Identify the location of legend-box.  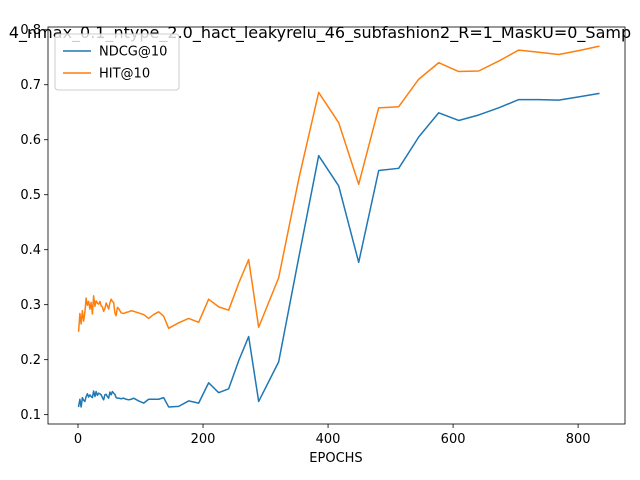
(117, 62).